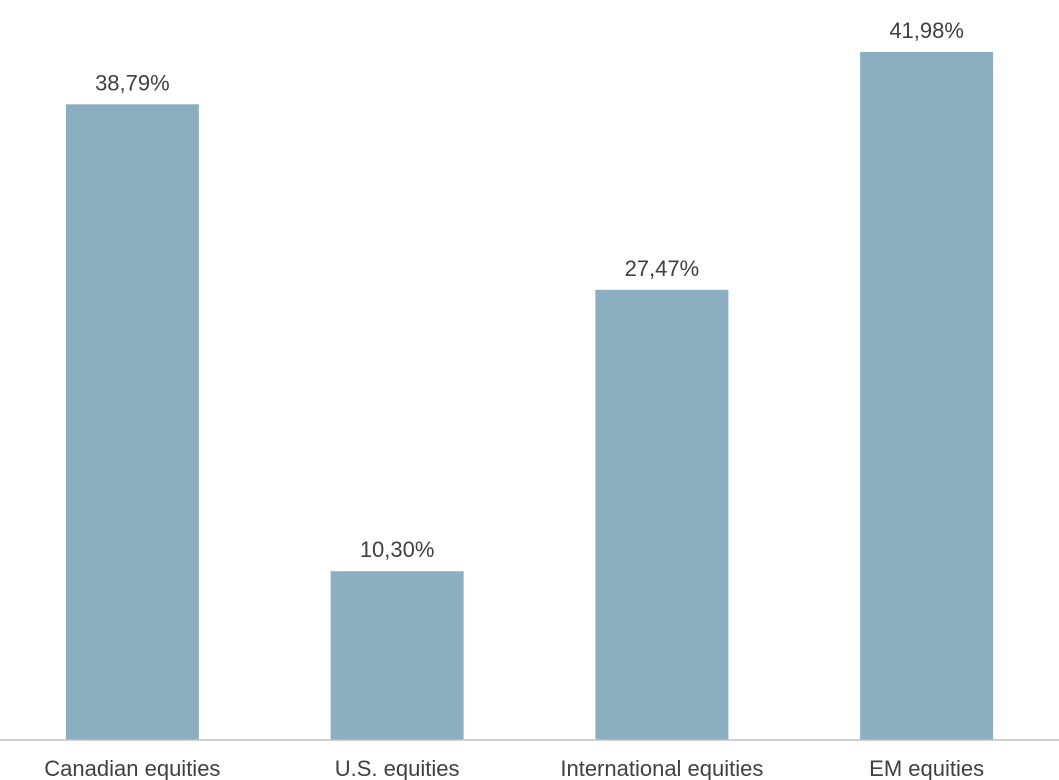 This screenshot has height=780, width=1059. I want to click on data-label-2: 27,47%, so click(662, 268).